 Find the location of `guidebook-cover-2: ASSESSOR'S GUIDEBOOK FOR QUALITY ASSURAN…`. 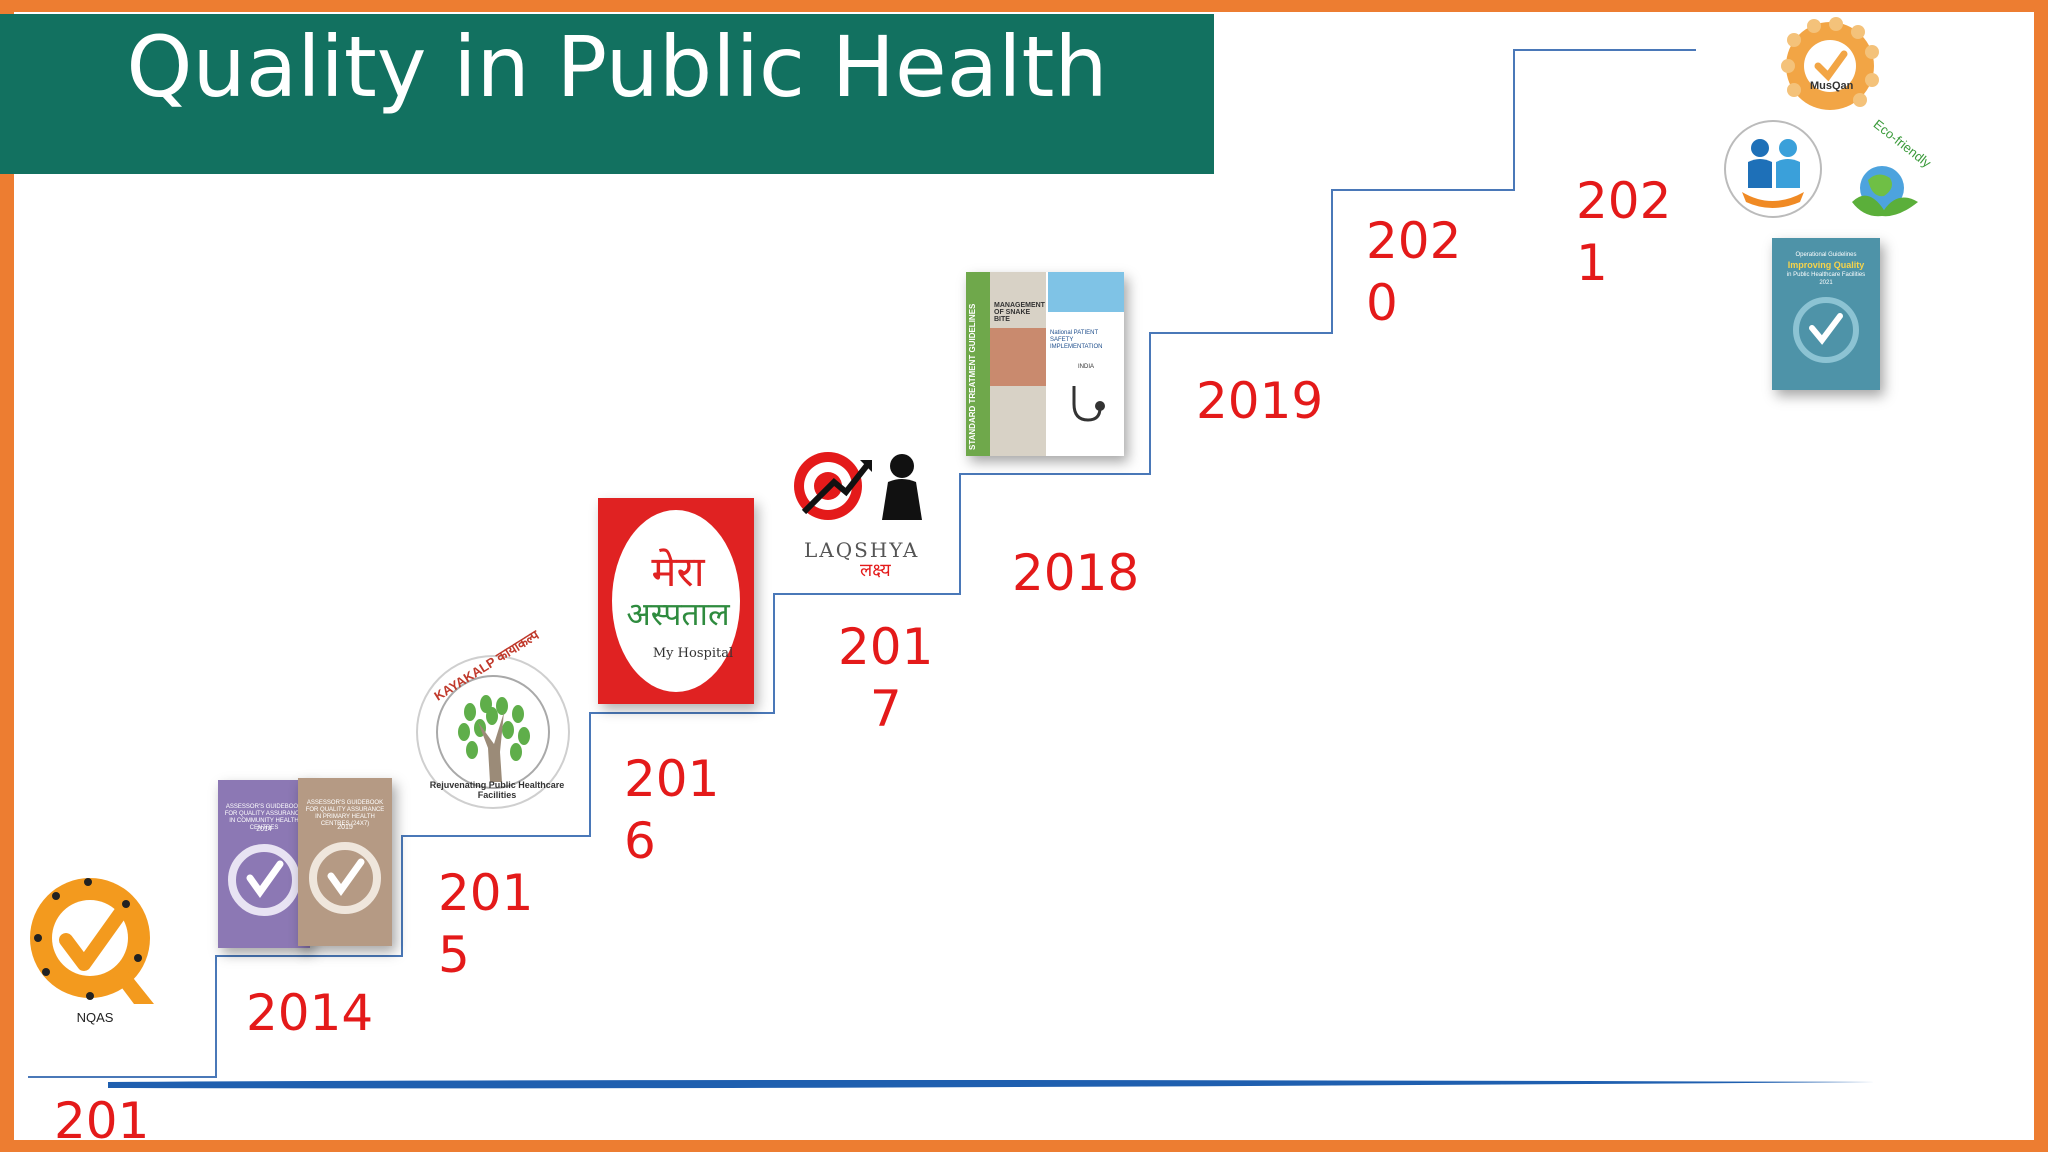

guidebook-cover-2: ASSESSOR'S GUIDEBOOK FOR QUALITY ASSURAN… is located at coordinates (345, 862).